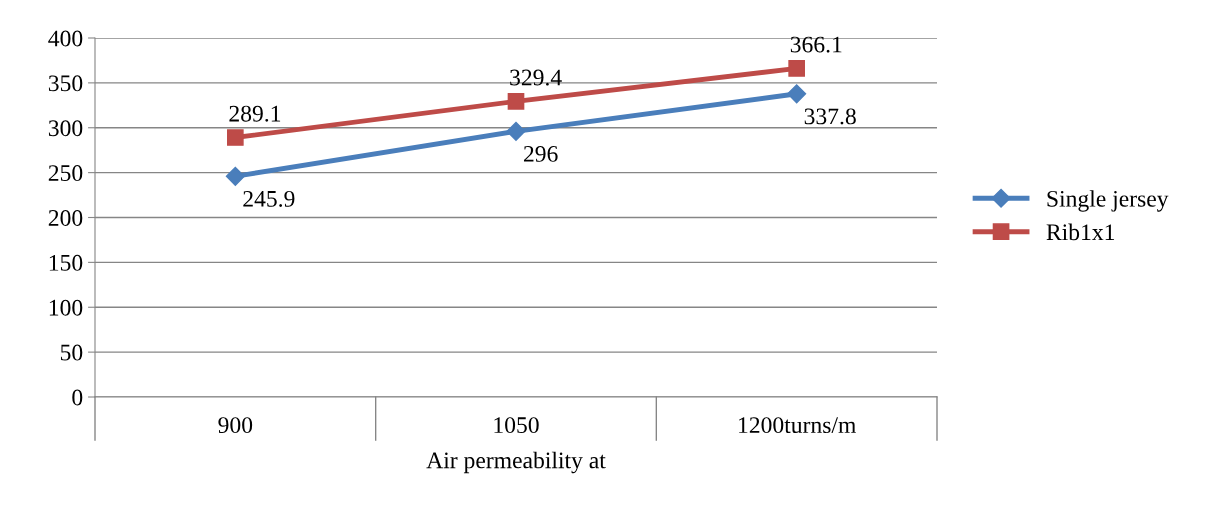 The width and height of the screenshot is (1212, 508). I want to click on y-tick-label: 250, so click(65, 173).